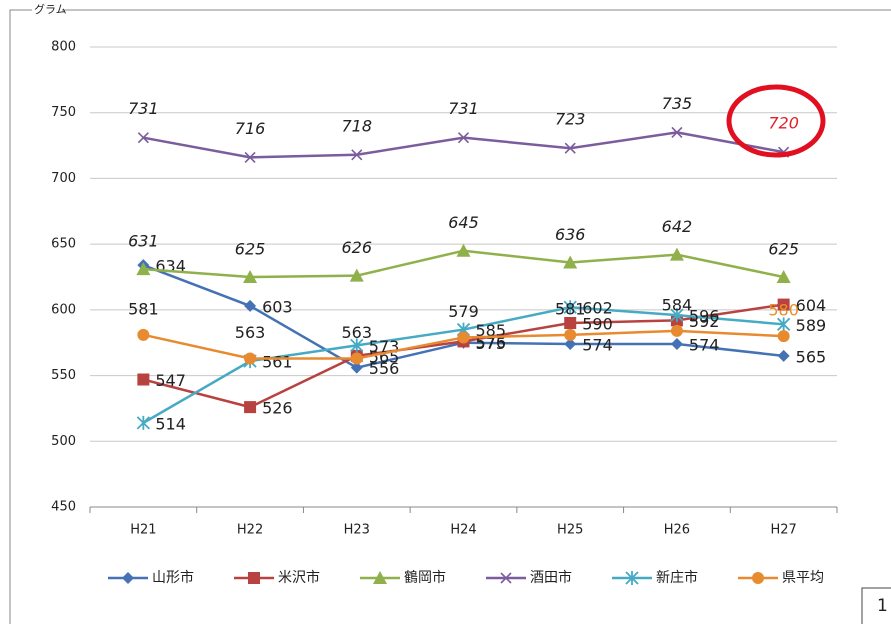 The height and width of the screenshot is (624, 891). What do you see at coordinates (876, 605) in the screenshot?
I see `page-number-box` at bounding box center [876, 605].